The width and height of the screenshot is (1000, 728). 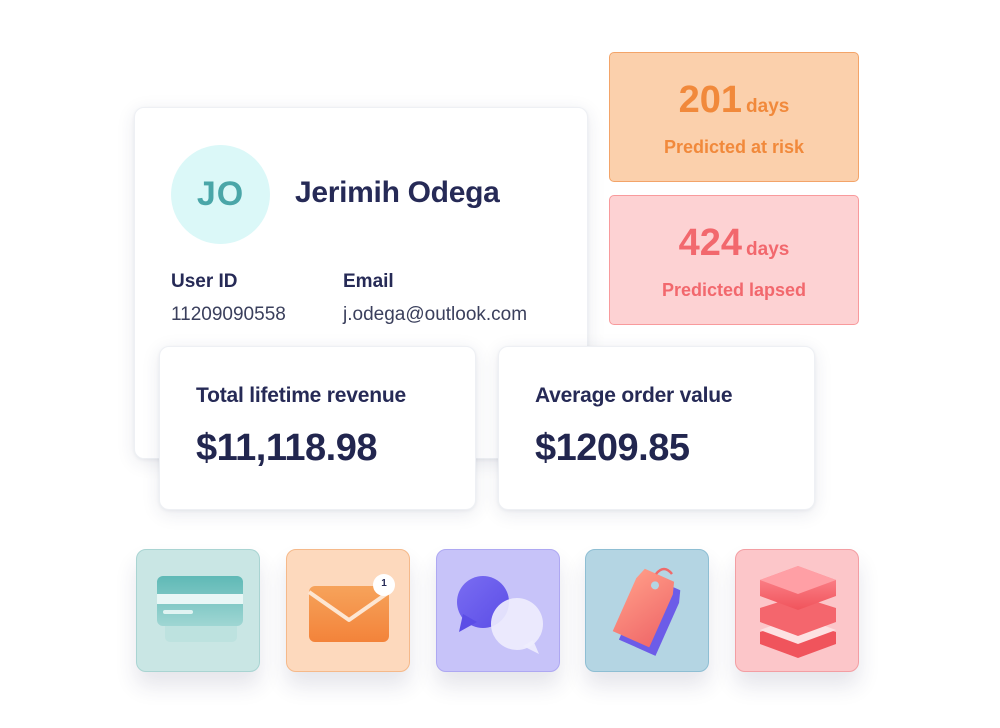 I want to click on chat-tile, so click(x=498, y=610).